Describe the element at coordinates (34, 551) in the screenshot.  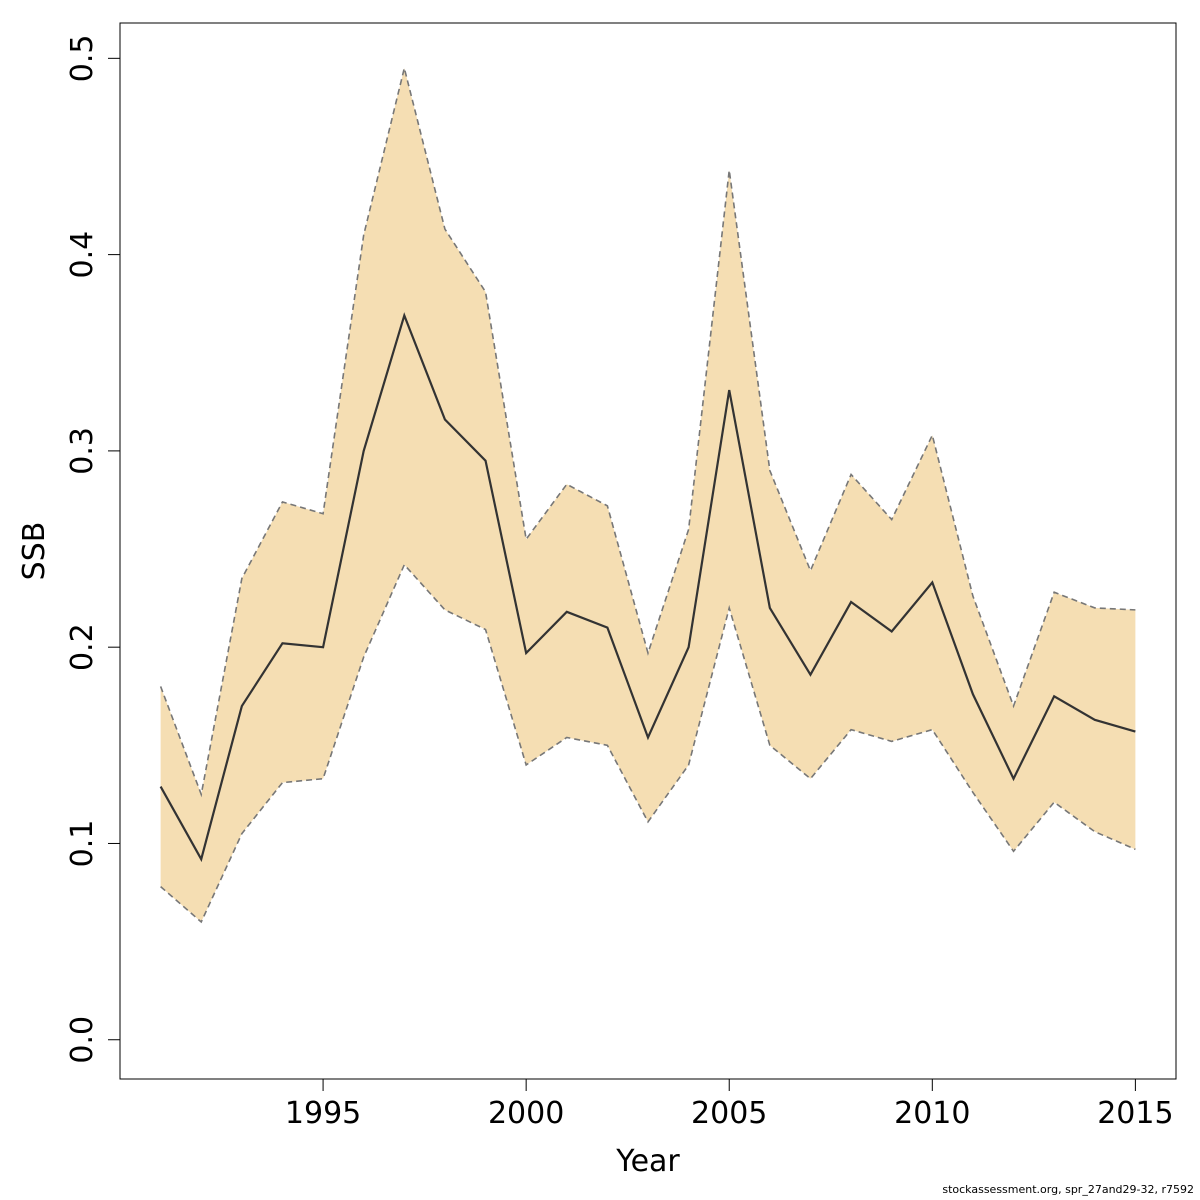
I see `y-axis-title: SSB` at that location.